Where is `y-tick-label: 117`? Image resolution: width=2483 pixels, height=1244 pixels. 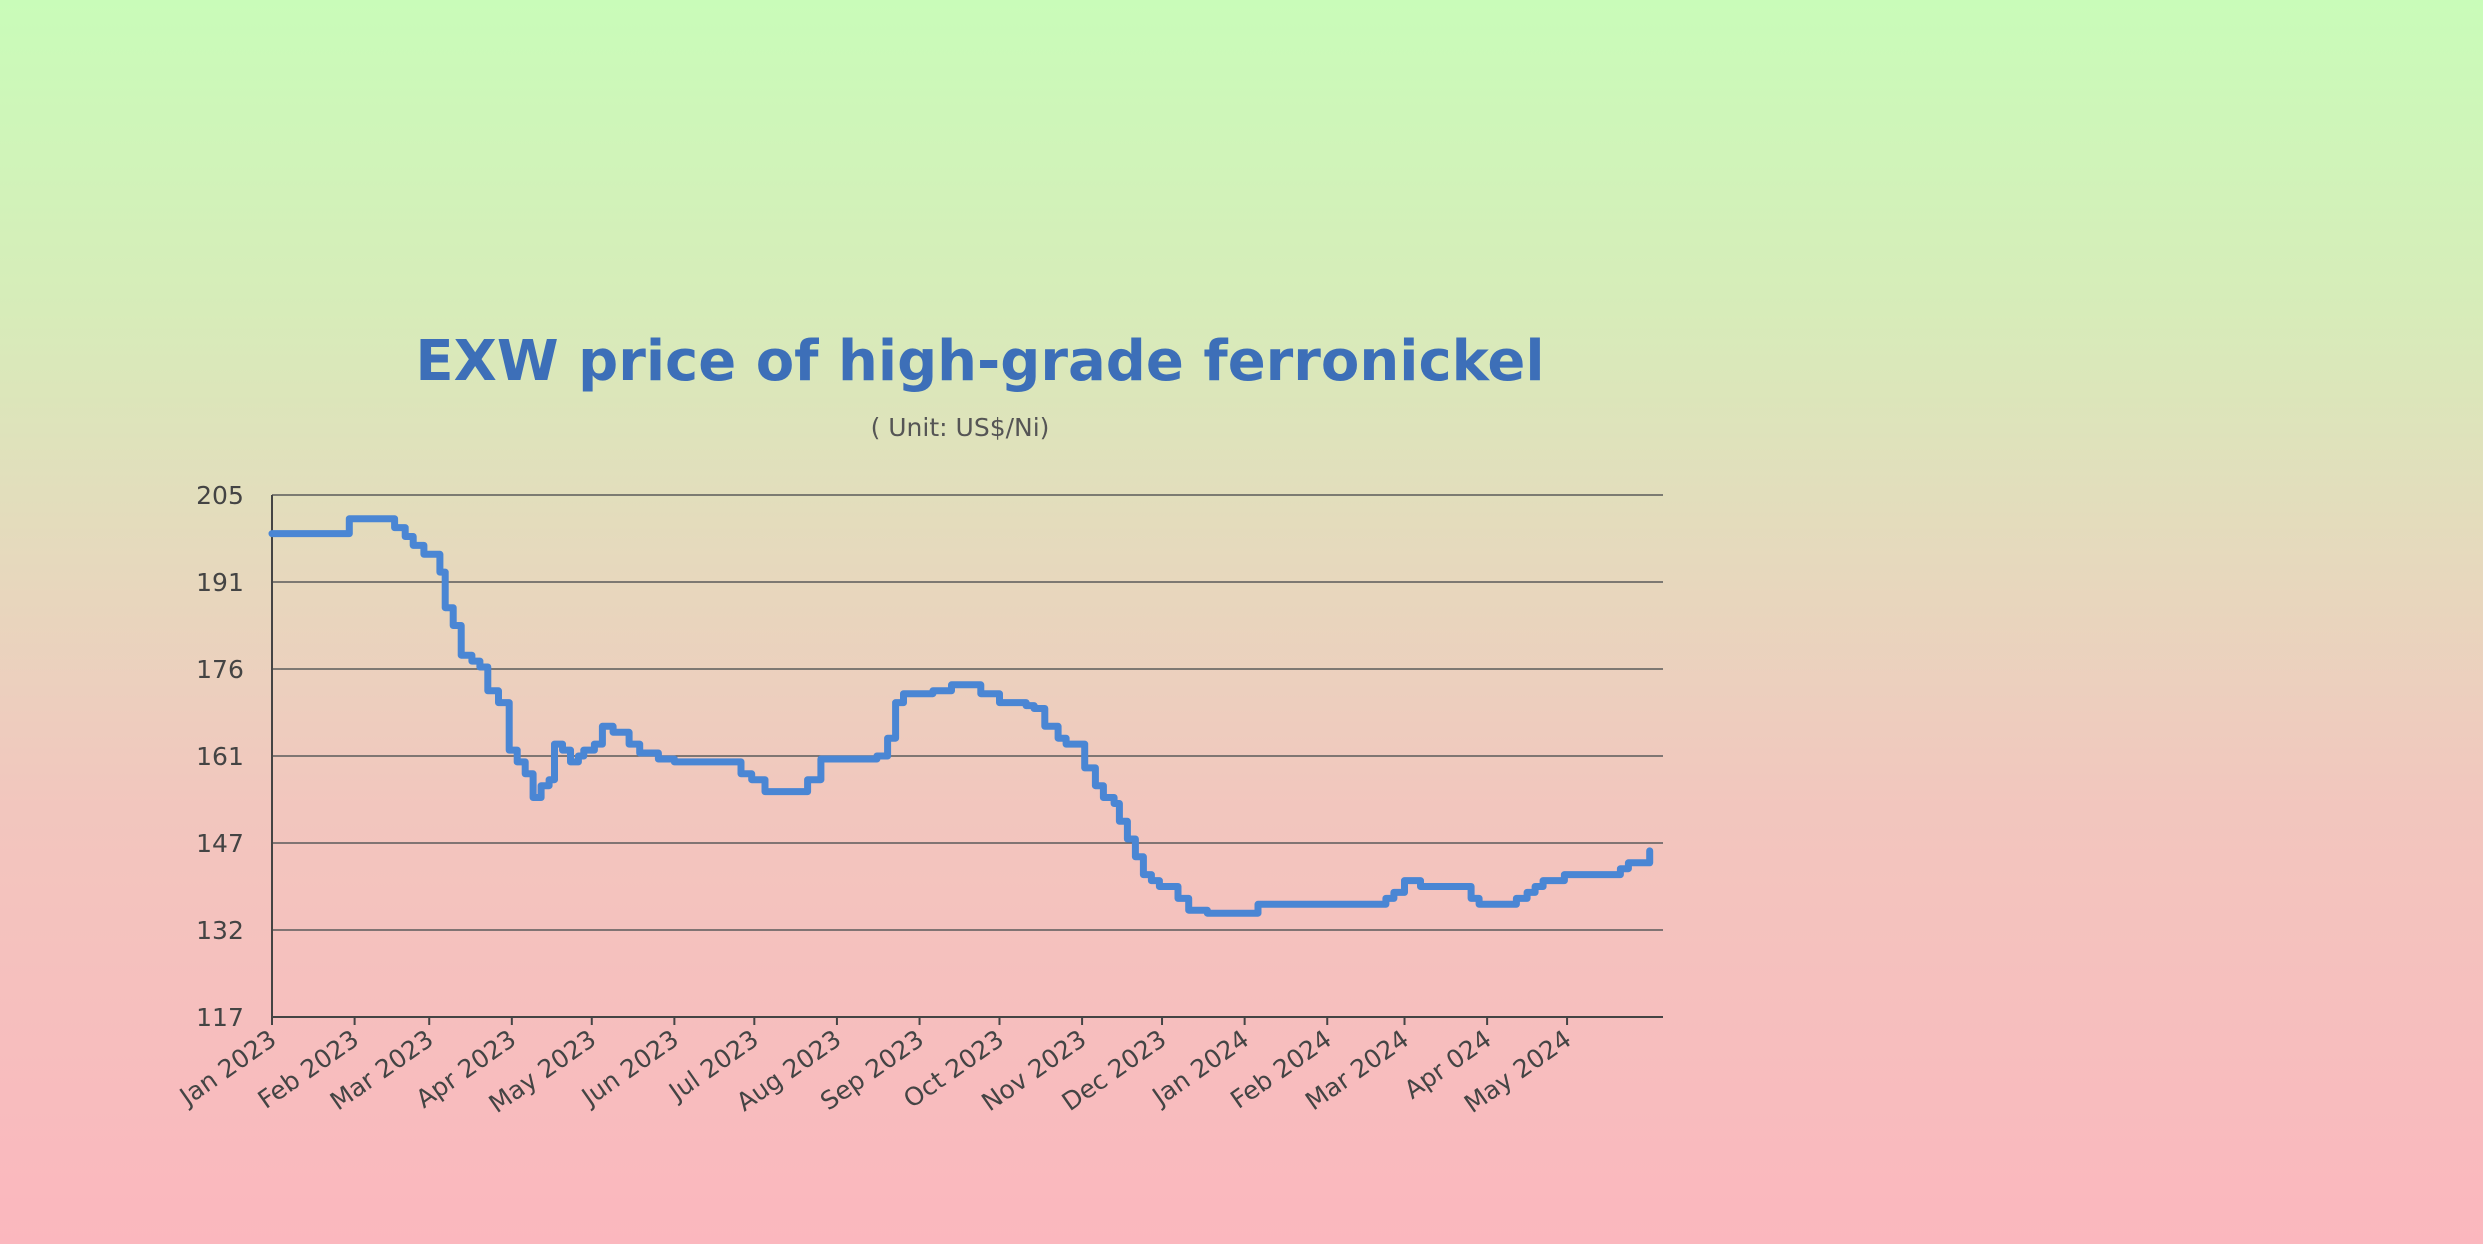 y-tick-label: 117 is located at coordinates (220, 1017).